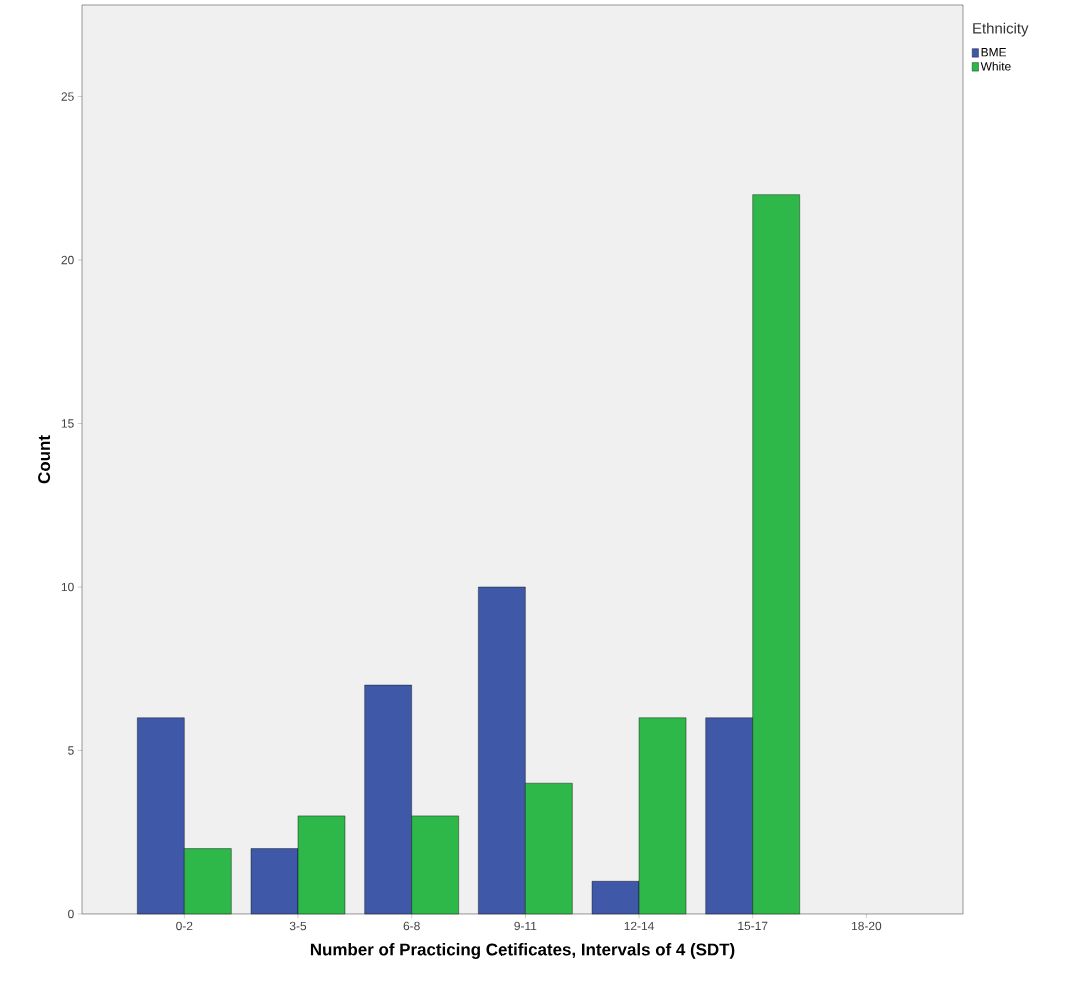 The width and height of the screenshot is (1078, 1007). What do you see at coordinates (67, 423) in the screenshot?
I see `y-tick-label: 15` at bounding box center [67, 423].